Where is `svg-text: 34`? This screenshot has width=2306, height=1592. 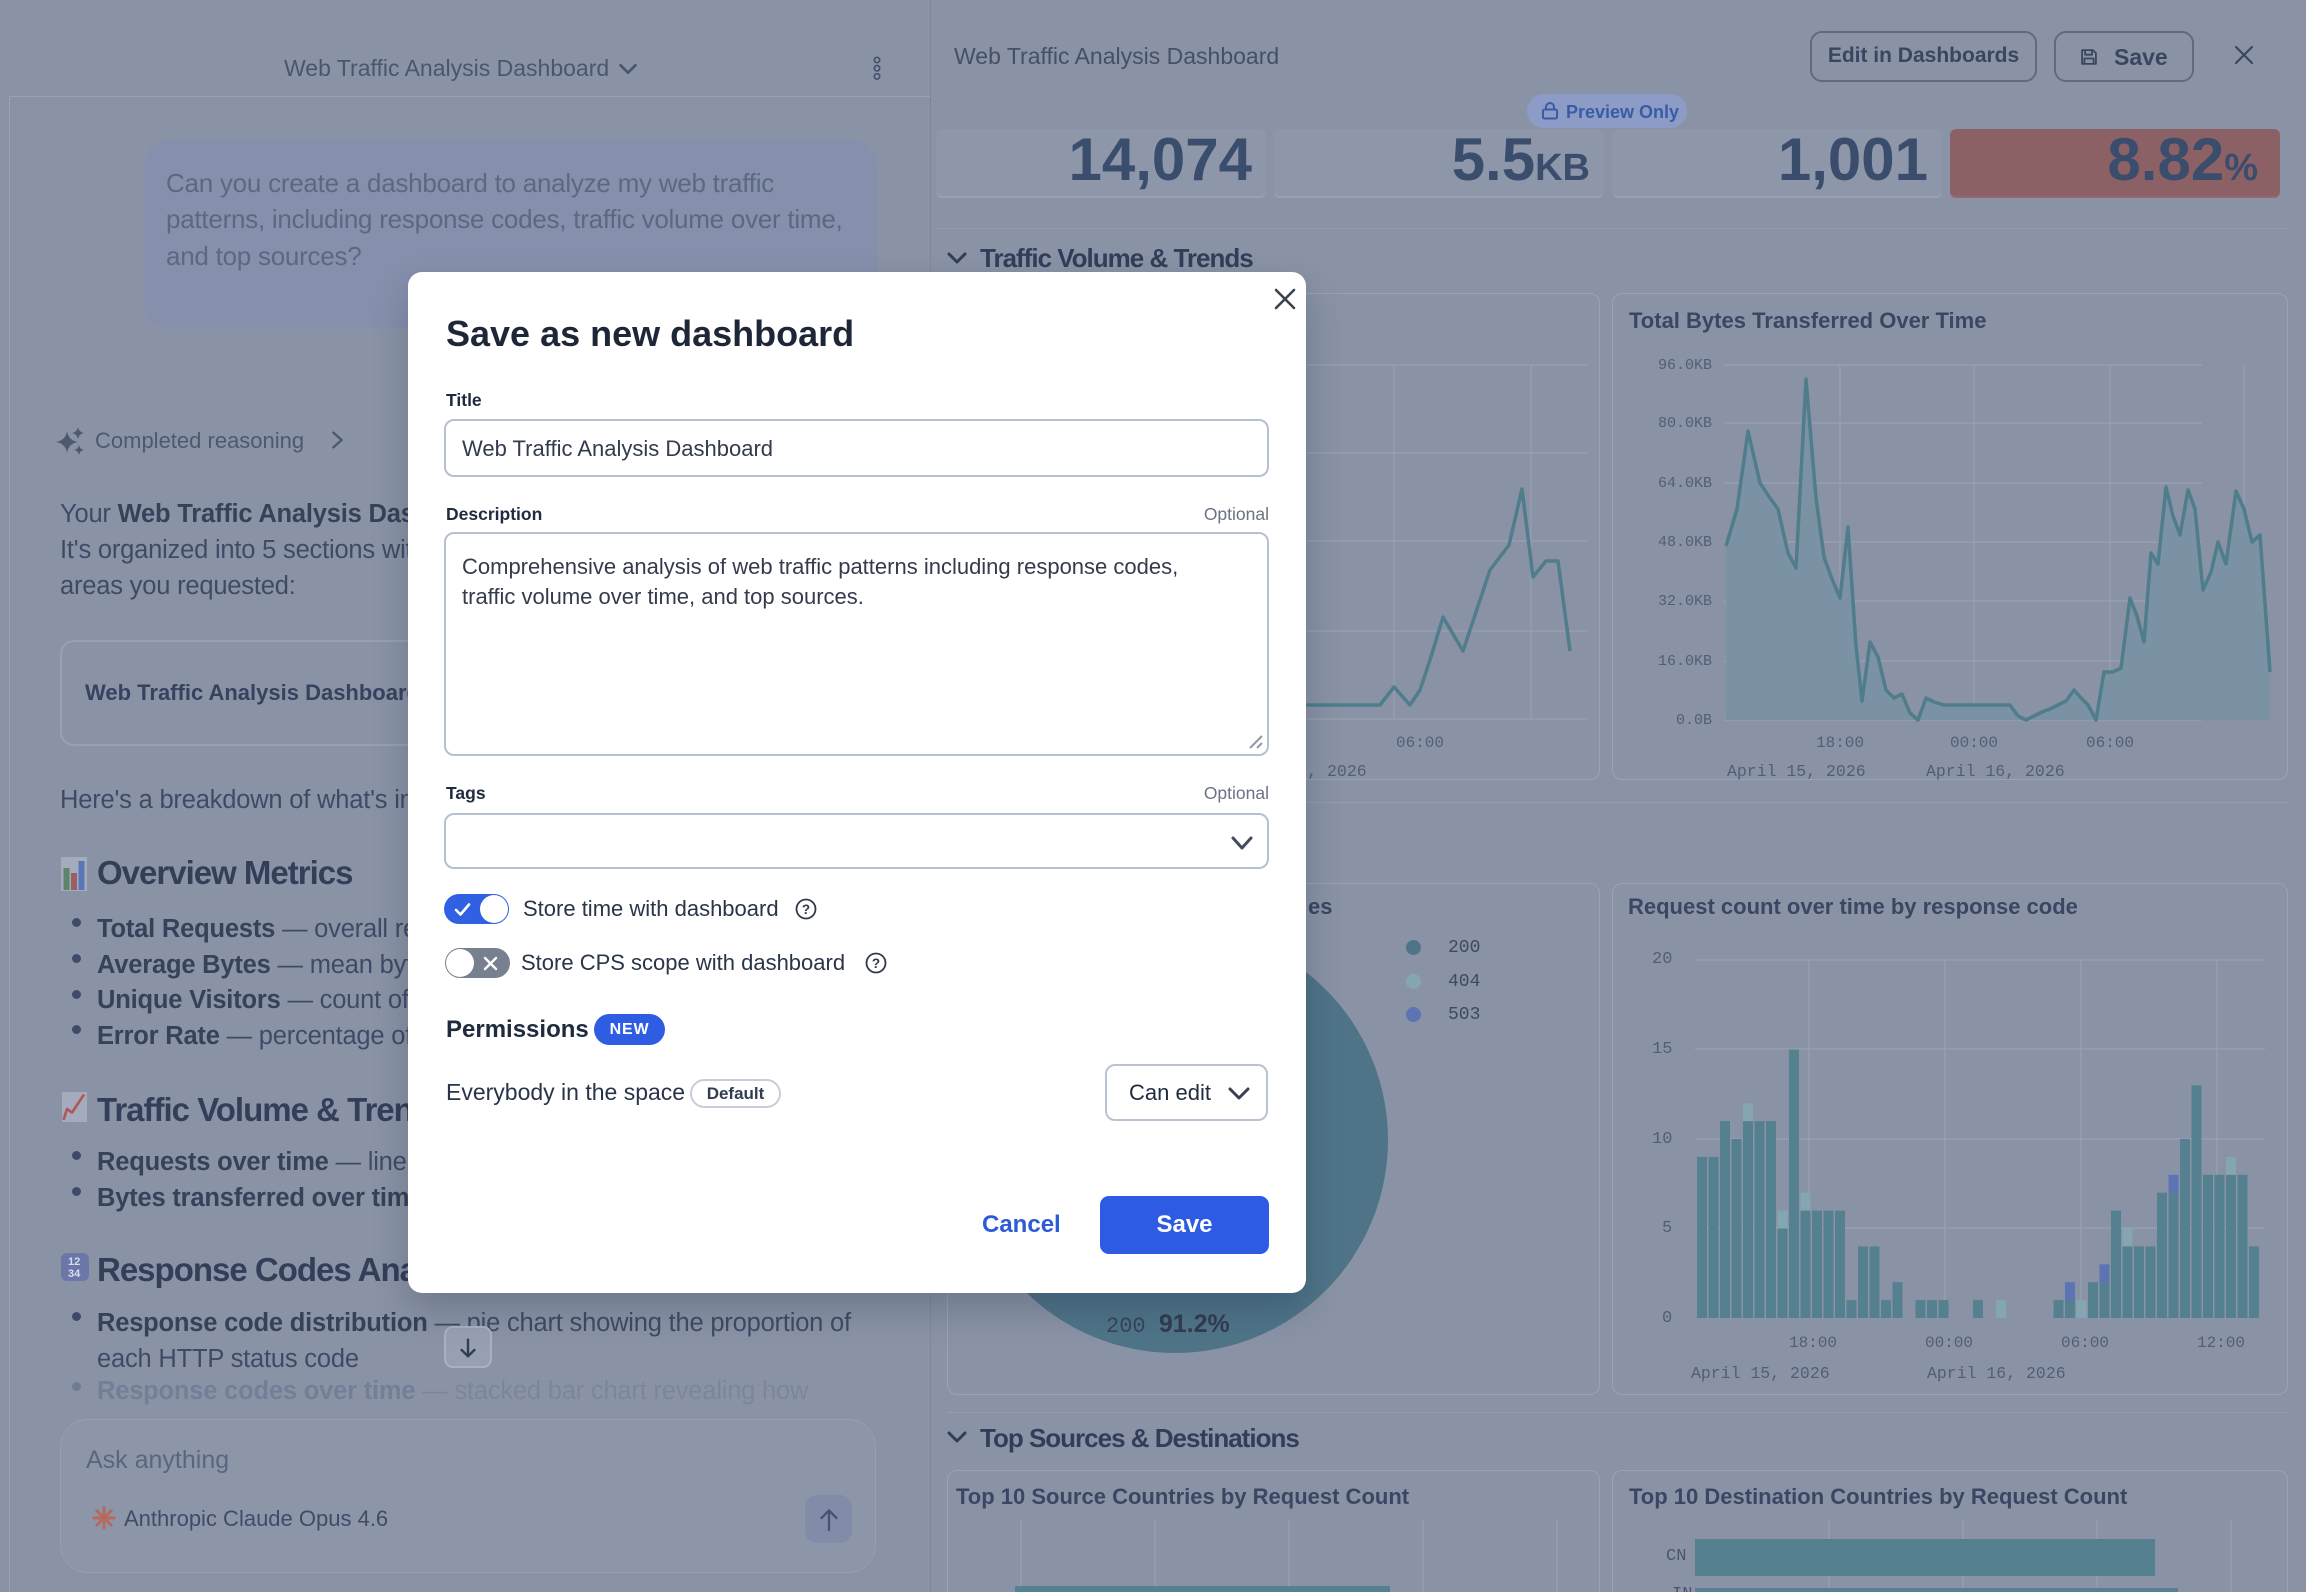
svg-text: 34 is located at coordinates (74, 1274).